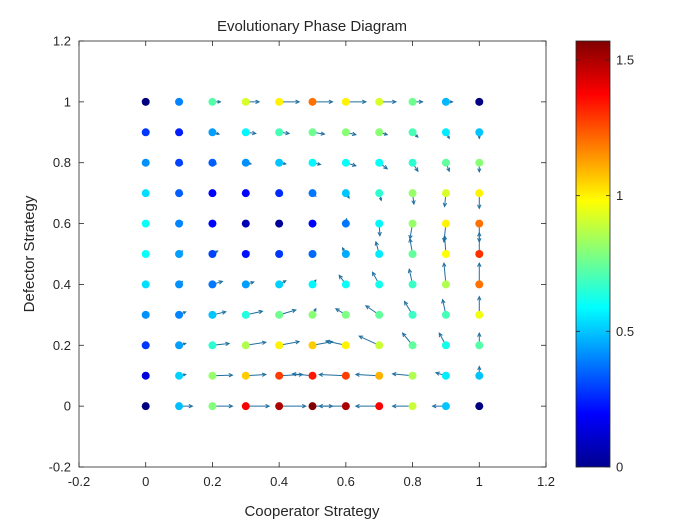 The image size is (700, 530). I want to click on y-tick-label: 0.6, so click(62, 223).